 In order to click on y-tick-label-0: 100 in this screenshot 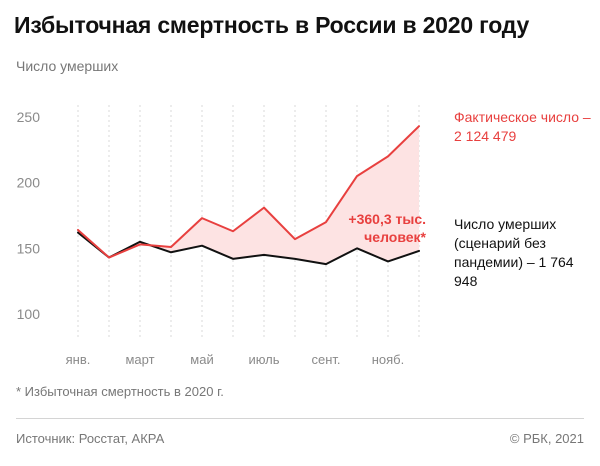, I will do `click(29, 314)`.